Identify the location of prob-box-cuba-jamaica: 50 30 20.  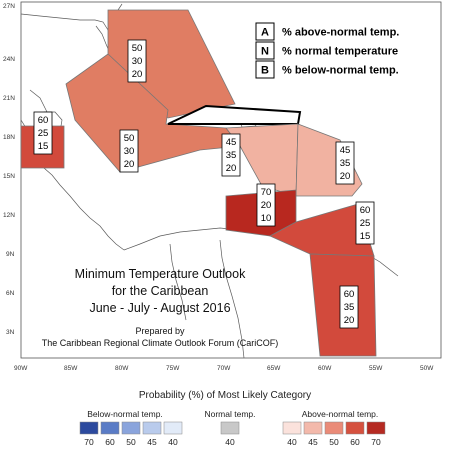
(129, 151).